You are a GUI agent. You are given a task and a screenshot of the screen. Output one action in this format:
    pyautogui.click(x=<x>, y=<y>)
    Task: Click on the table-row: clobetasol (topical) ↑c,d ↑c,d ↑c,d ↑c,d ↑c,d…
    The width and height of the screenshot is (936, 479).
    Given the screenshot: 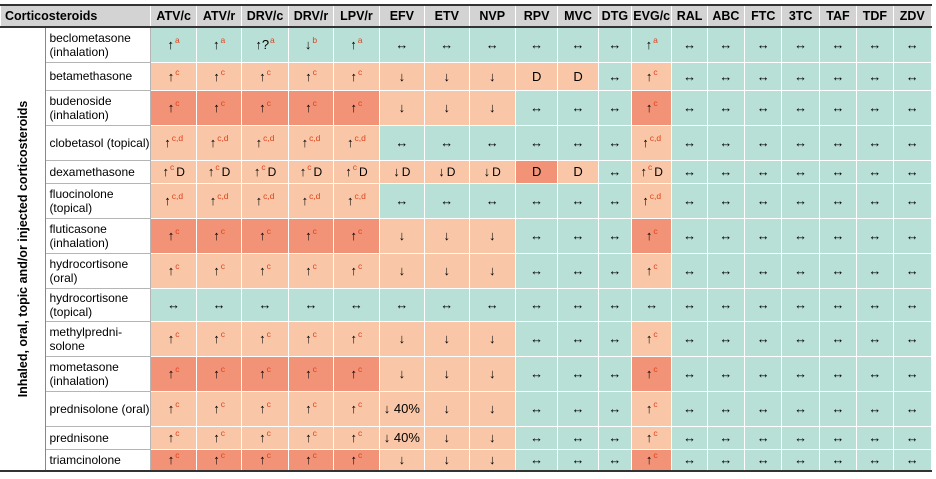 What is the action you would take?
    pyautogui.click(x=467, y=142)
    